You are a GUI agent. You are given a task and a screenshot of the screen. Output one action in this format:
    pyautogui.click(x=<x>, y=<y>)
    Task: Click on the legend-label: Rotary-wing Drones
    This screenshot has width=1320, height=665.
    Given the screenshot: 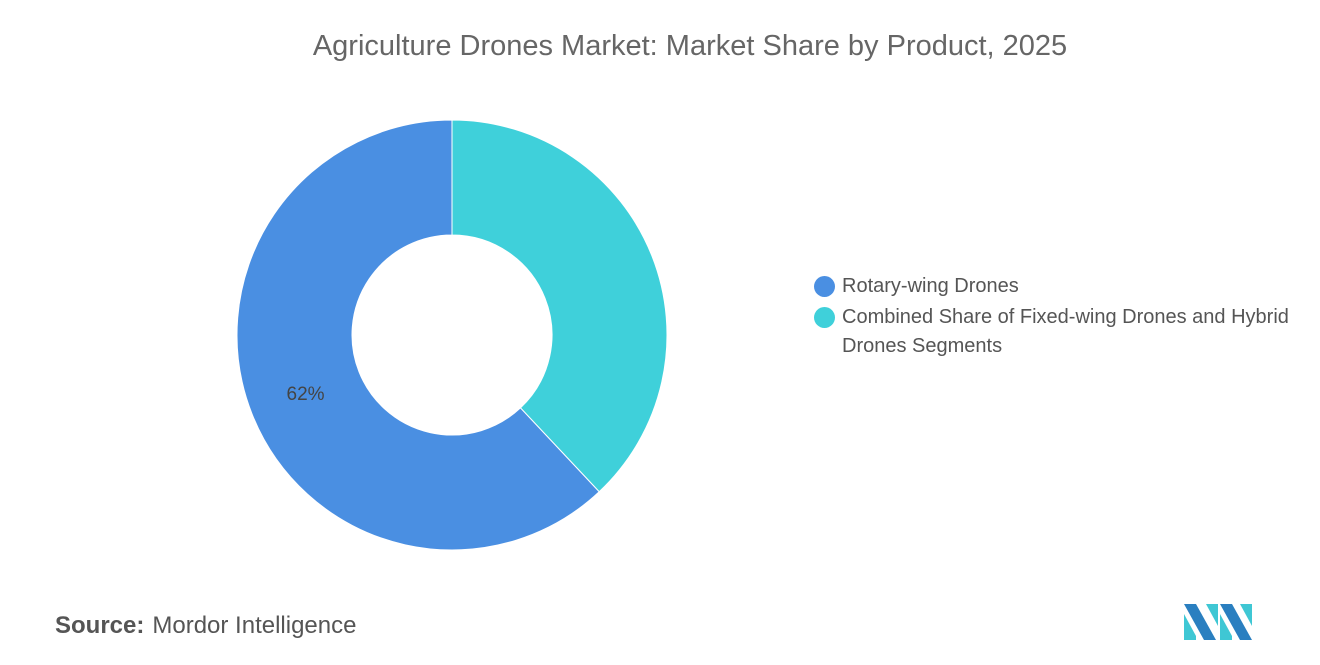 What is the action you would take?
    pyautogui.click(x=930, y=286)
    